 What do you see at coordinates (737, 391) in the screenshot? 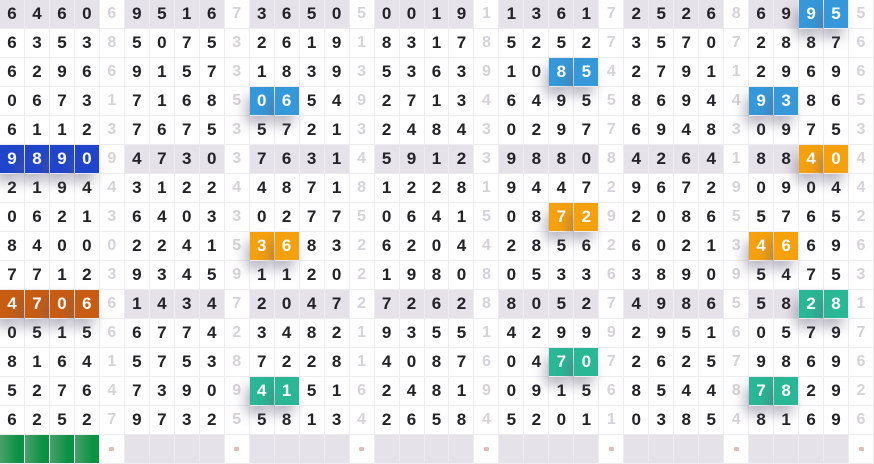
I see `separator-cell: 8` at bounding box center [737, 391].